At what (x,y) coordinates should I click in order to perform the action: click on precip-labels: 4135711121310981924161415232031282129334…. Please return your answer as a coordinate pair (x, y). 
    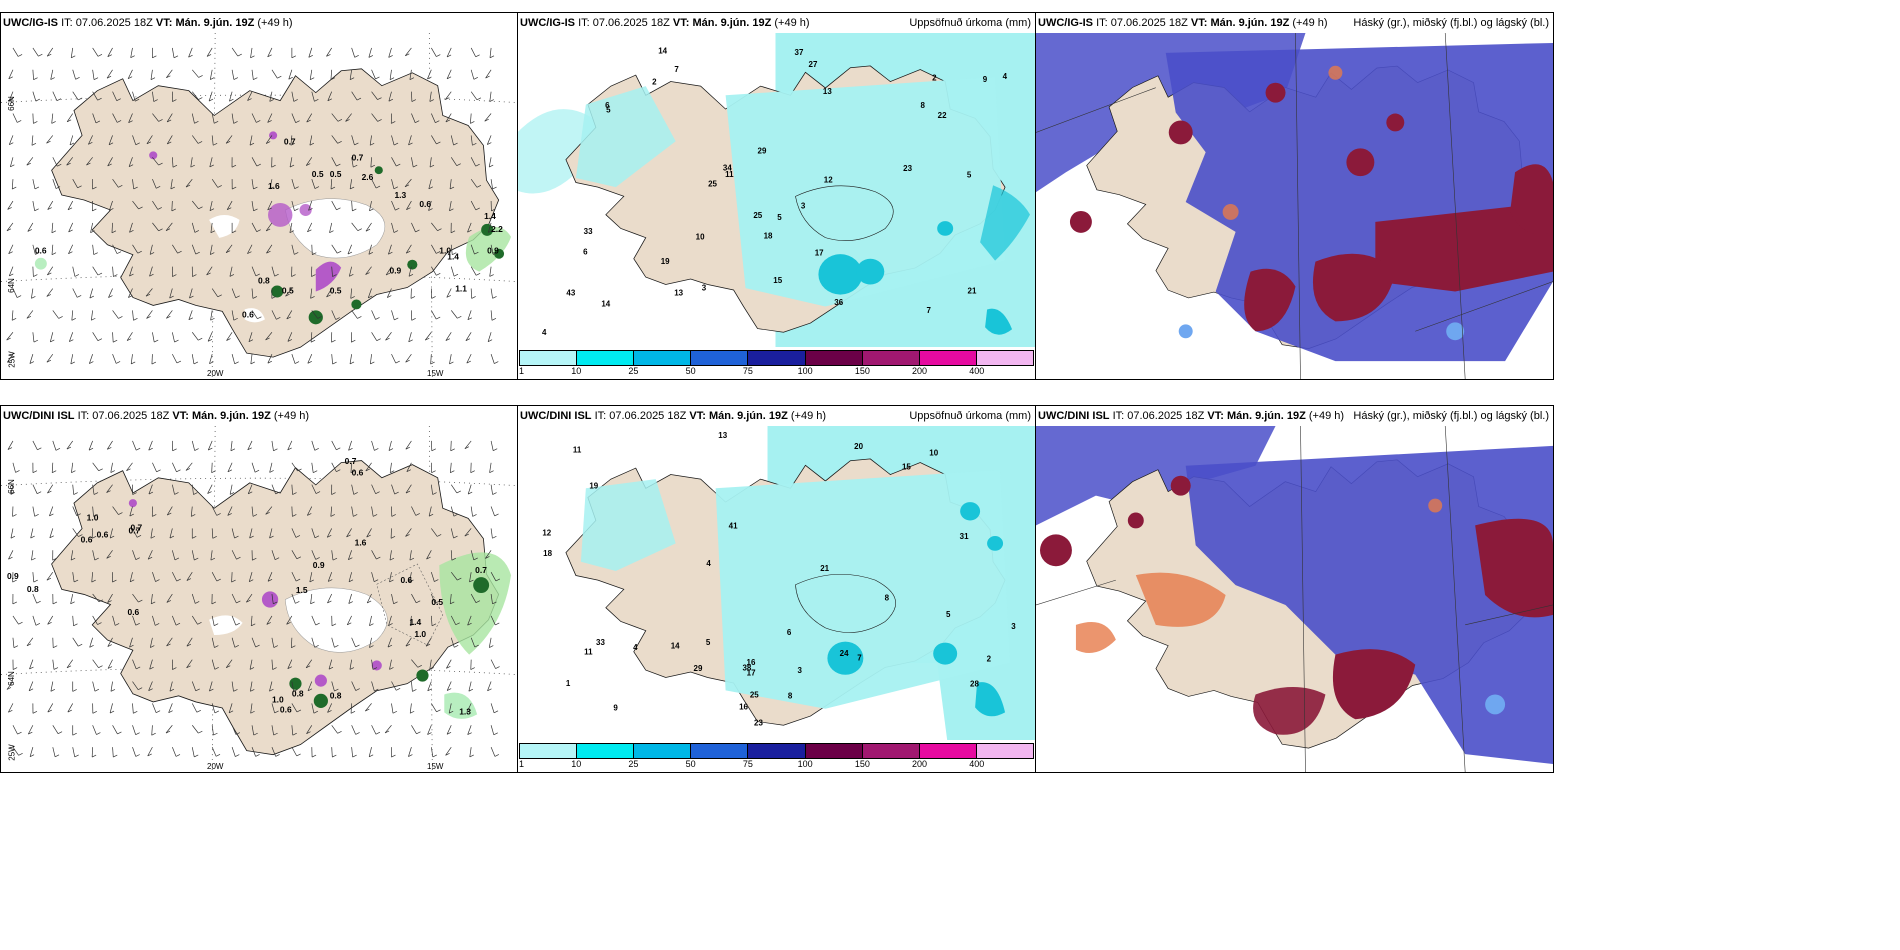
    Looking at the image, I should click on (779, 579).